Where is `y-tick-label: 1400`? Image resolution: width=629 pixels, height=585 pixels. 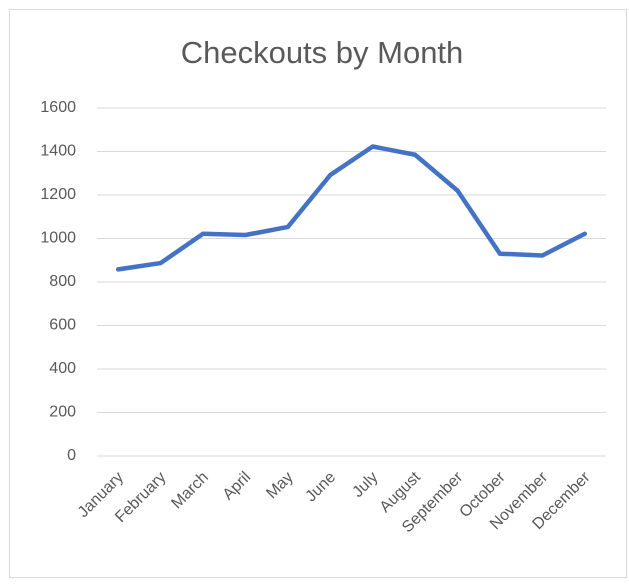 y-tick-label: 1400 is located at coordinates (58, 151).